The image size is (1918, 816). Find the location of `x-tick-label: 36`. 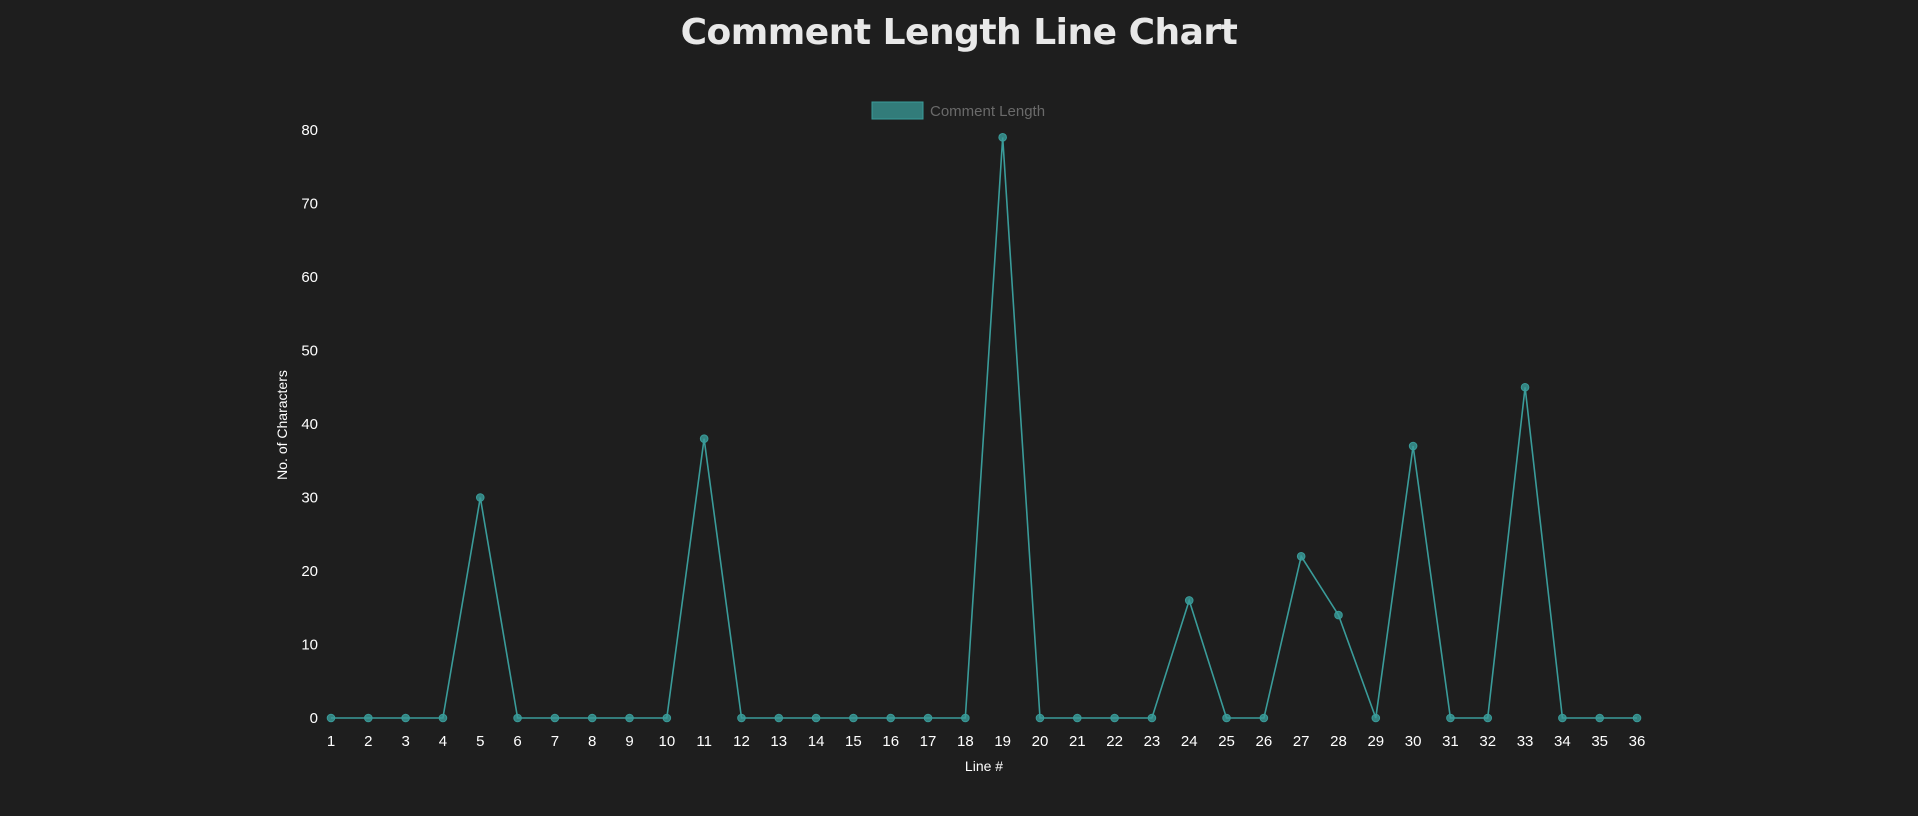

x-tick-label: 36 is located at coordinates (1637, 741).